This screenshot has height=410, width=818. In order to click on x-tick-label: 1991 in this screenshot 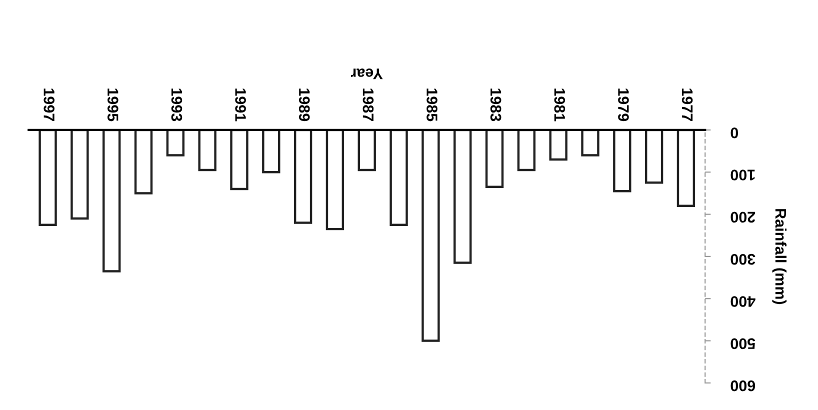, I will do `click(240, 105)`.